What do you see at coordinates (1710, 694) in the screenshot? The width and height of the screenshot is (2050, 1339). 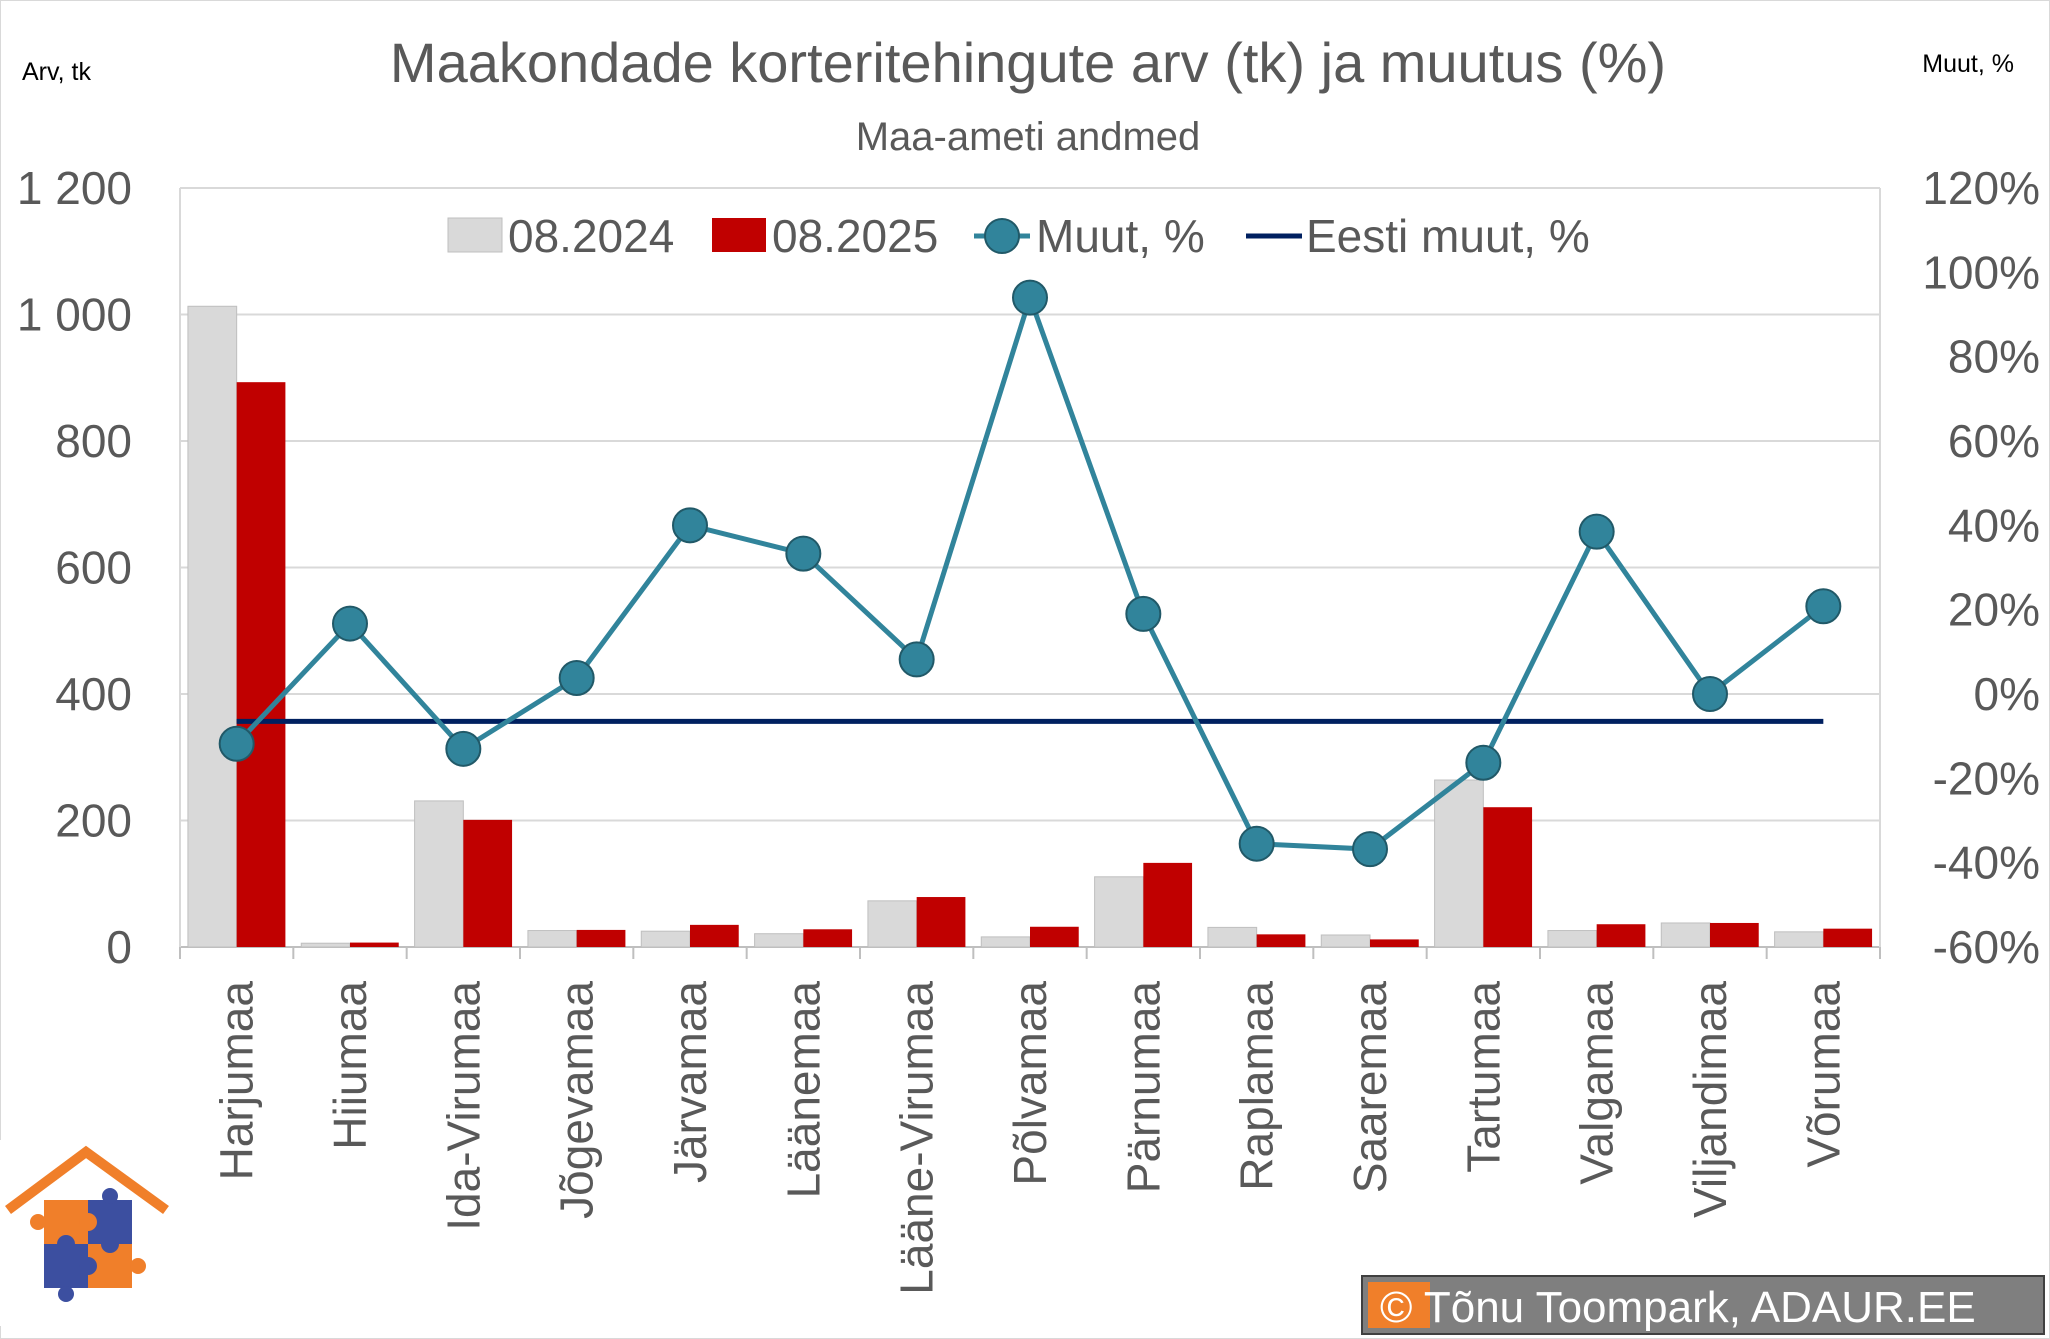 I see `point-muut-Viljandimaa` at bounding box center [1710, 694].